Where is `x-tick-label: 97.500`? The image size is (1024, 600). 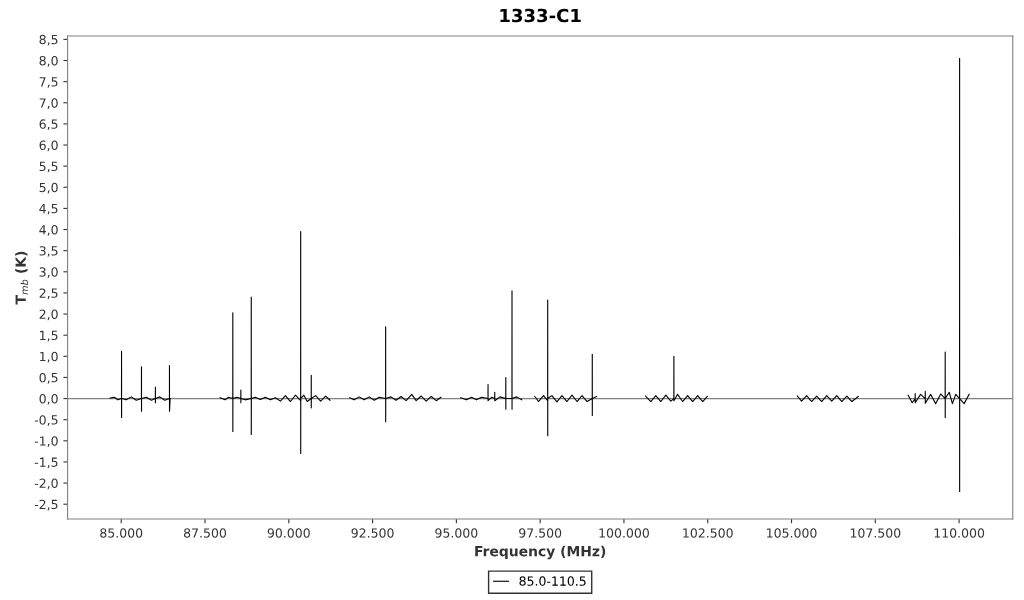 x-tick-label: 97.500 is located at coordinates (540, 533).